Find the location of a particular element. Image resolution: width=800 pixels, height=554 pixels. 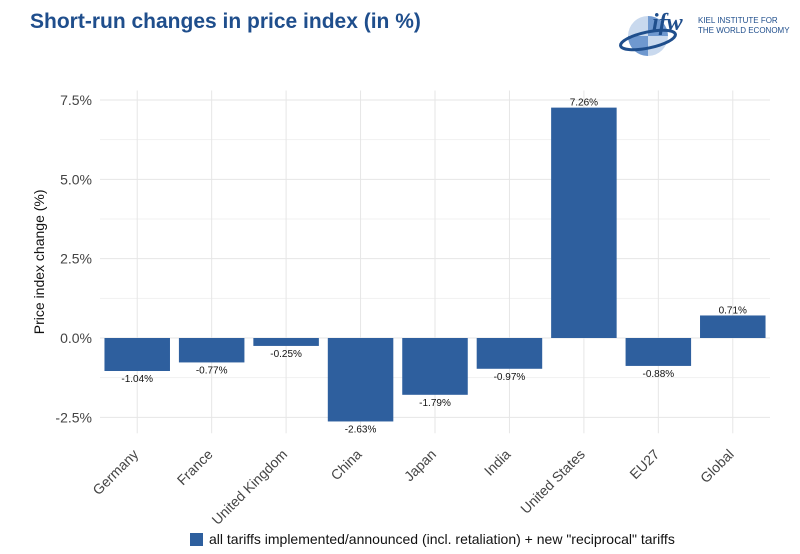

x-tick-label: United Kingdom is located at coordinates (249, 487).